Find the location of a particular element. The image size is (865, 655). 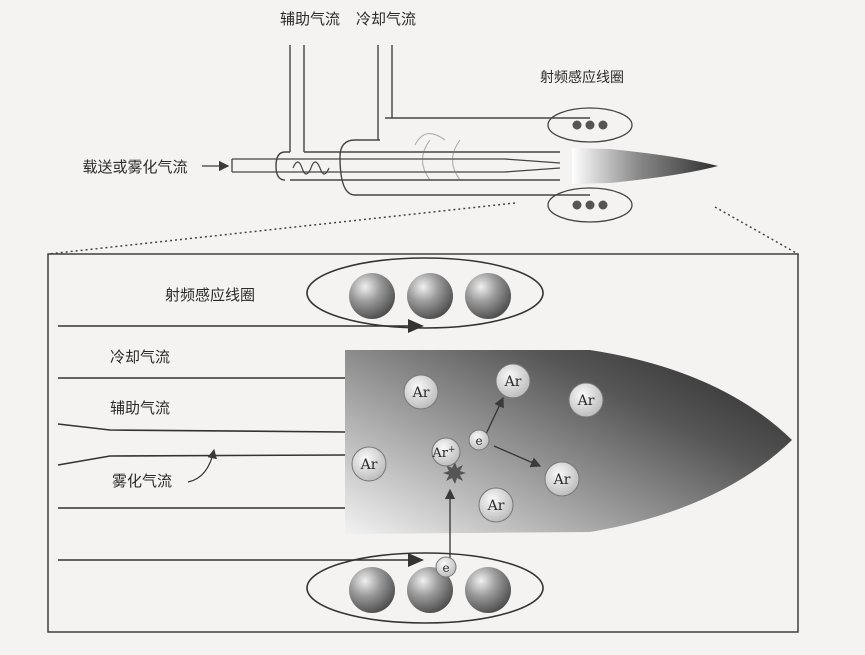

neb-gas-label-inset: 雾化气流 is located at coordinates (142, 481).